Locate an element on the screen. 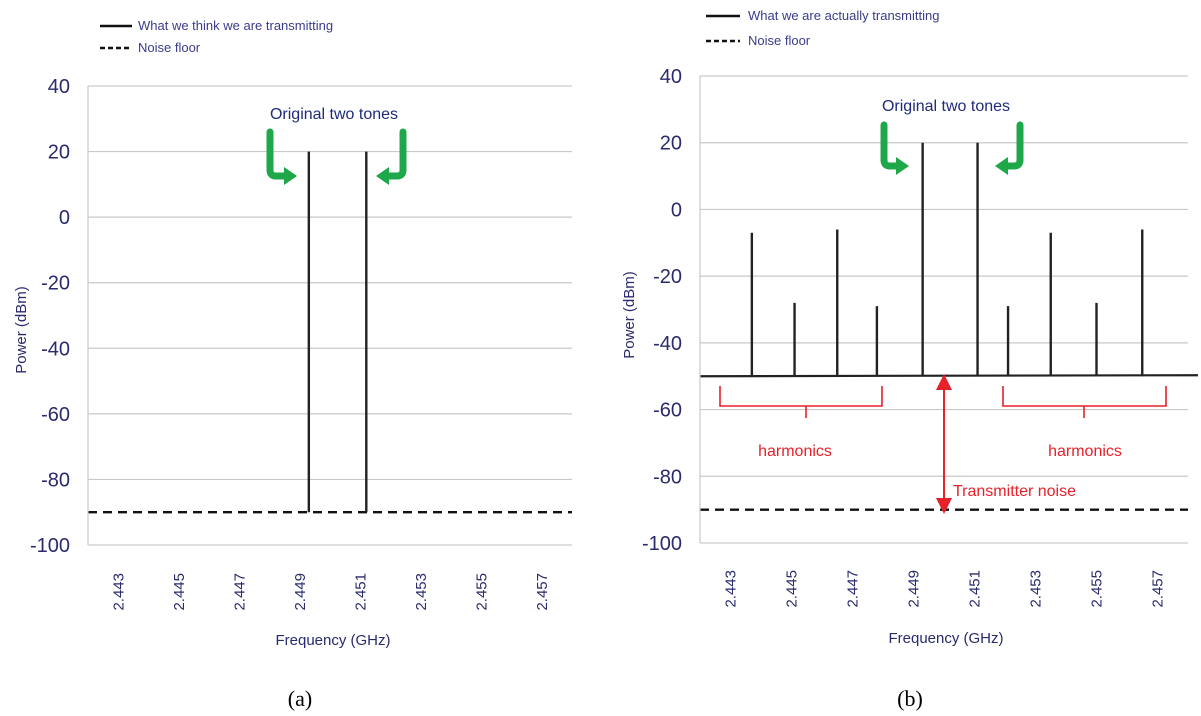 This screenshot has width=1201, height=716. panel-b-y-axis-label: Power (dBm) is located at coordinates (629, 315).